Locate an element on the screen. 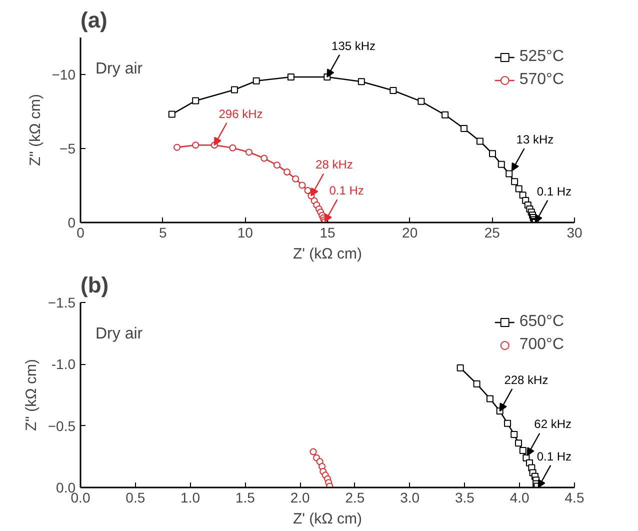 This screenshot has width=638, height=531. x-tick-label: 20 is located at coordinates (410, 232).